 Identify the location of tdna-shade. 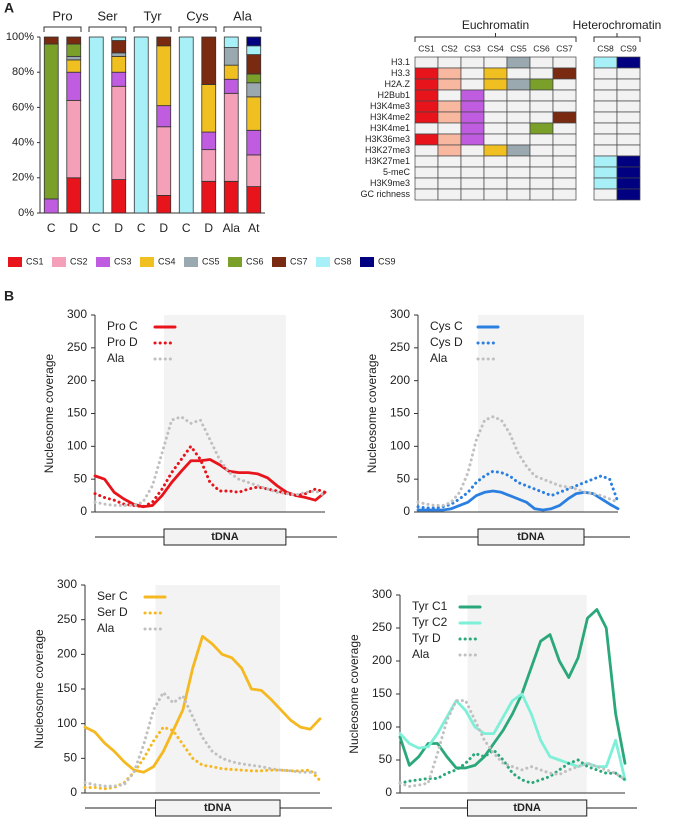
(225, 413).